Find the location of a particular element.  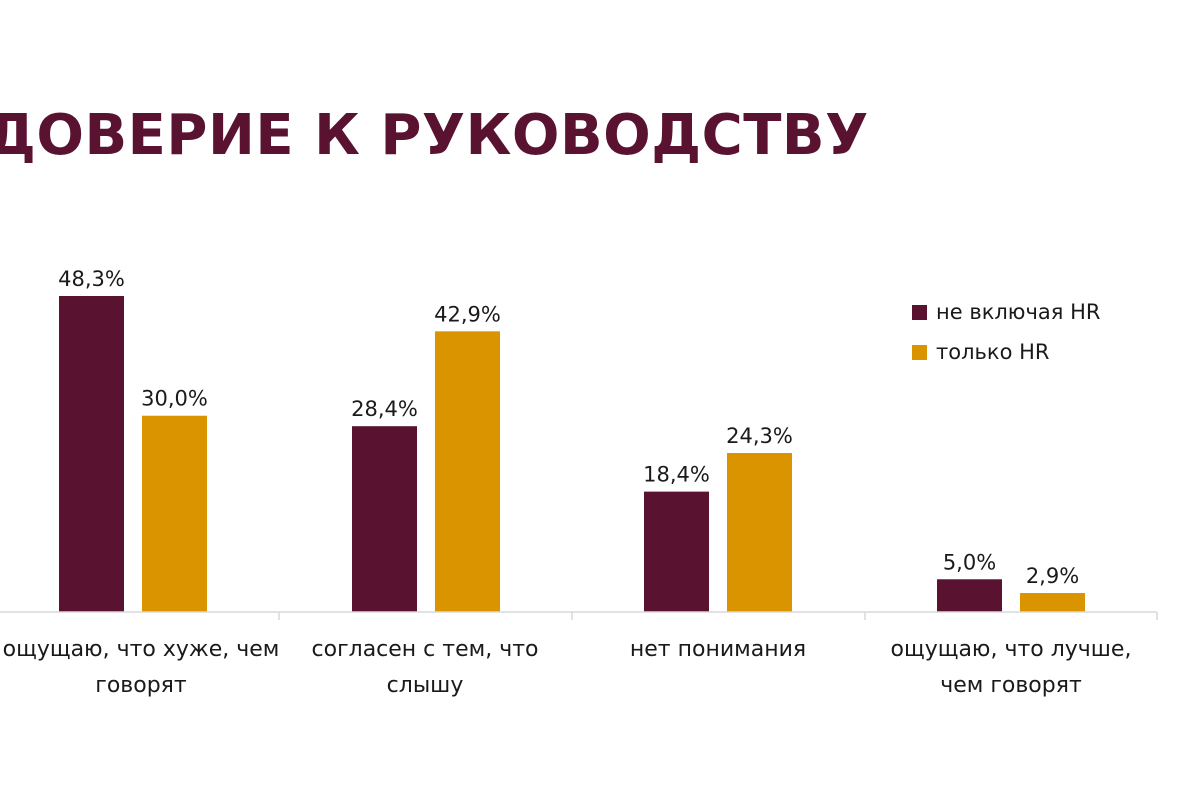

value-label-series-2-category-1: 30,0% is located at coordinates (174, 399).